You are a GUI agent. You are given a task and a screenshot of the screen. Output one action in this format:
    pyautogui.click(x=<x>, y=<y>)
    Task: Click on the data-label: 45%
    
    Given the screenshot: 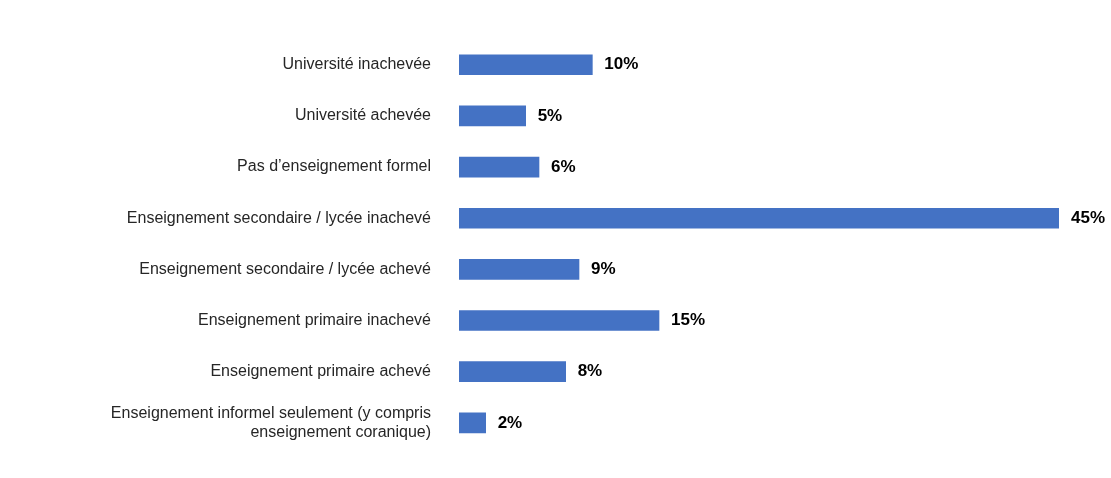 What is the action you would take?
    pyautogui.click(x=1088, y=217)
    